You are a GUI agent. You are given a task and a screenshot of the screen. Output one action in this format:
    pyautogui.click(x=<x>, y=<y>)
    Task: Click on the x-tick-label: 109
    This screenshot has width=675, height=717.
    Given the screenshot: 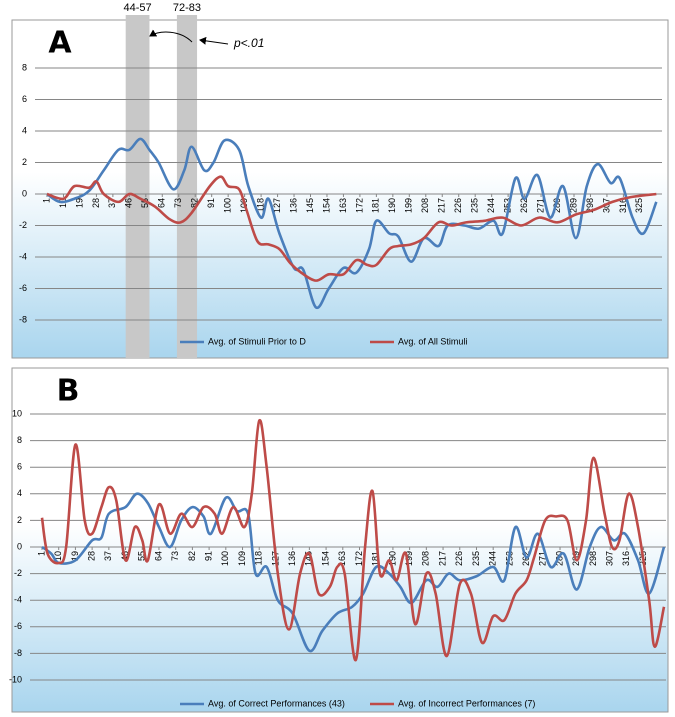 What is the action you would take?
    pyautogui.click(x=242, y=558)
    